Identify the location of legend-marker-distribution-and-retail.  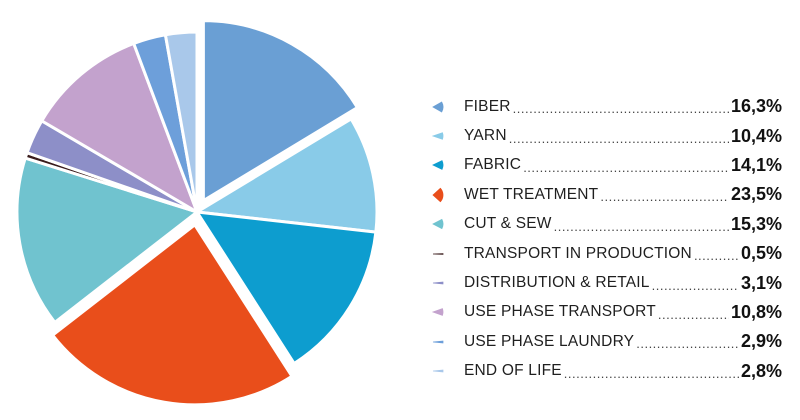
(438, 283).